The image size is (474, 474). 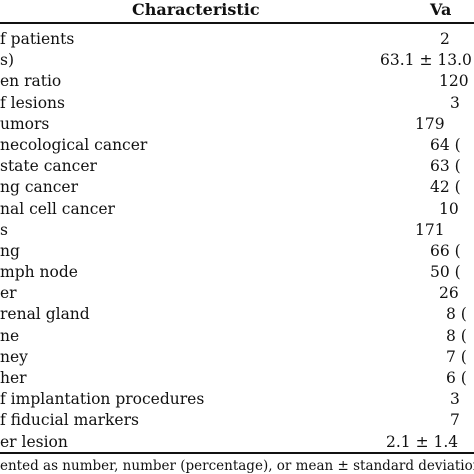 I want to click on row-label: ng cancer, so click(x=39, y=187).